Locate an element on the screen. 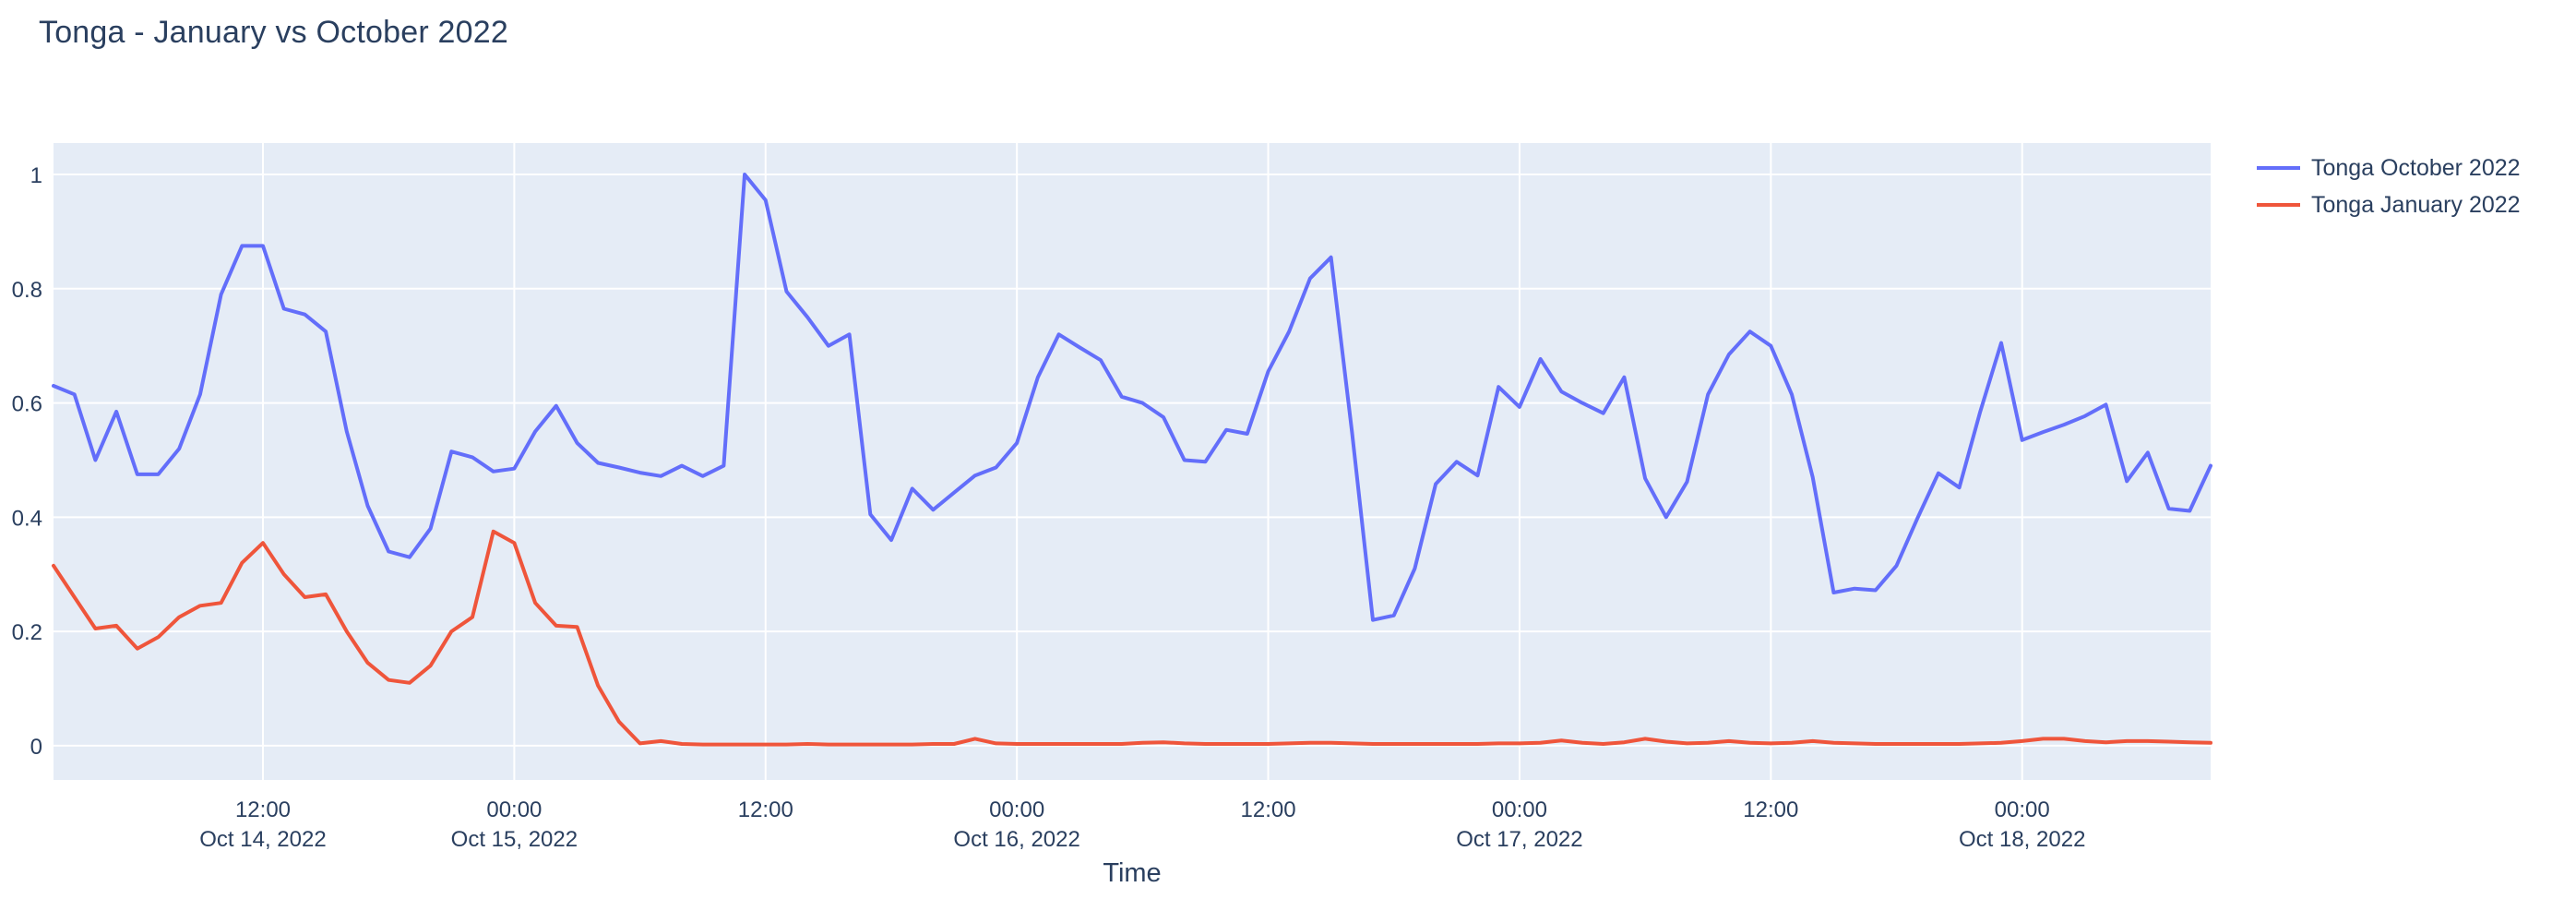 This screenshot has width=2576, height=899. y-tick-label: 0 is located at coordinates (36, 747).